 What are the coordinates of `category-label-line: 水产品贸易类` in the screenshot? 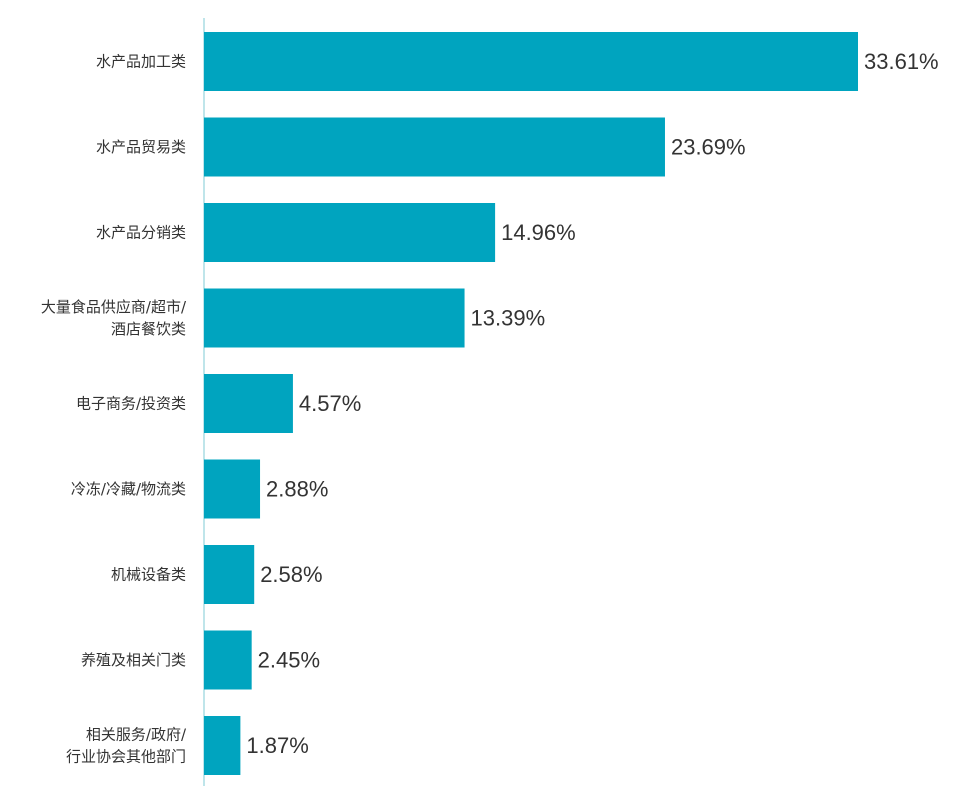 It's located at (141, 147).